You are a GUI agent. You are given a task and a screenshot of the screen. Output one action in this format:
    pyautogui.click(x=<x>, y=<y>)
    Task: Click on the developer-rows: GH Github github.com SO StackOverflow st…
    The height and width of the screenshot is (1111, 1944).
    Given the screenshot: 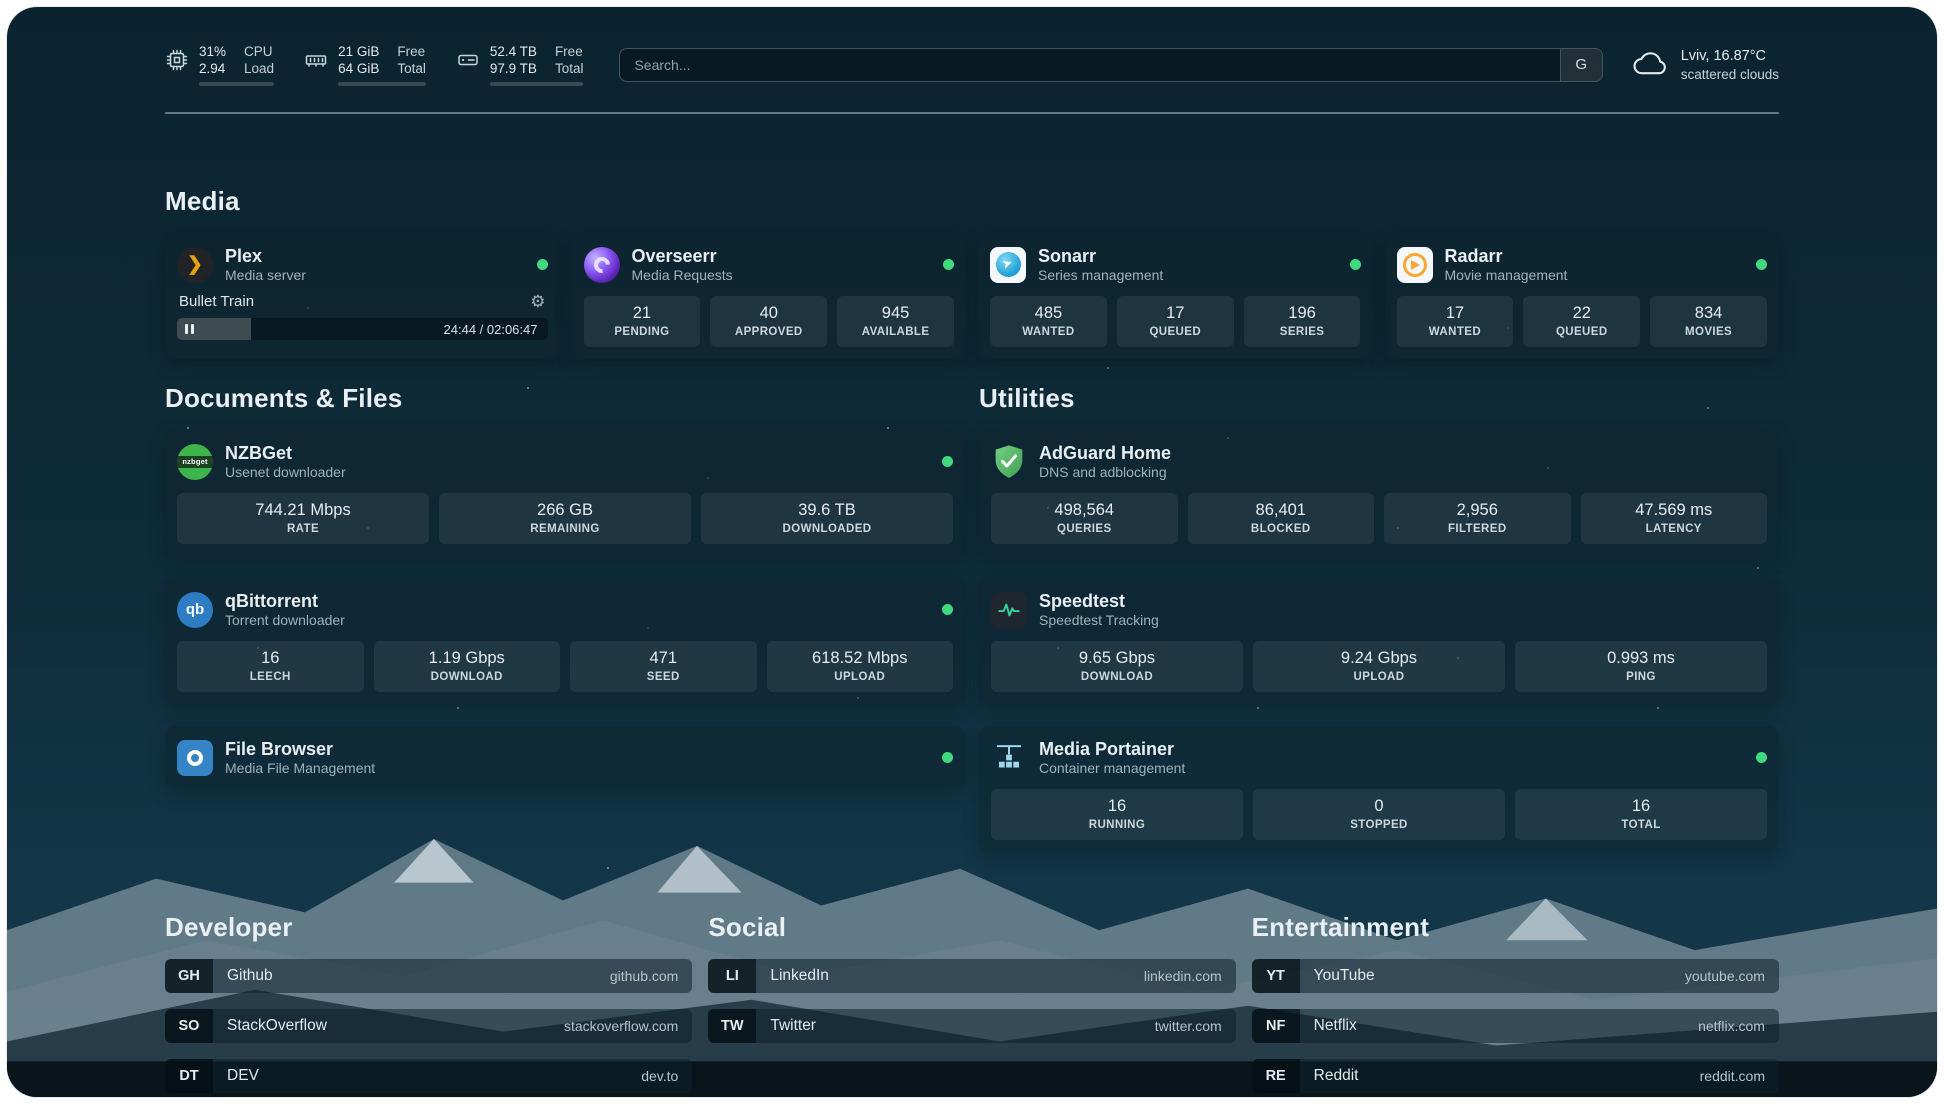 What is the action you would take?
    pyautogui.click(x=429, y=1026)
    